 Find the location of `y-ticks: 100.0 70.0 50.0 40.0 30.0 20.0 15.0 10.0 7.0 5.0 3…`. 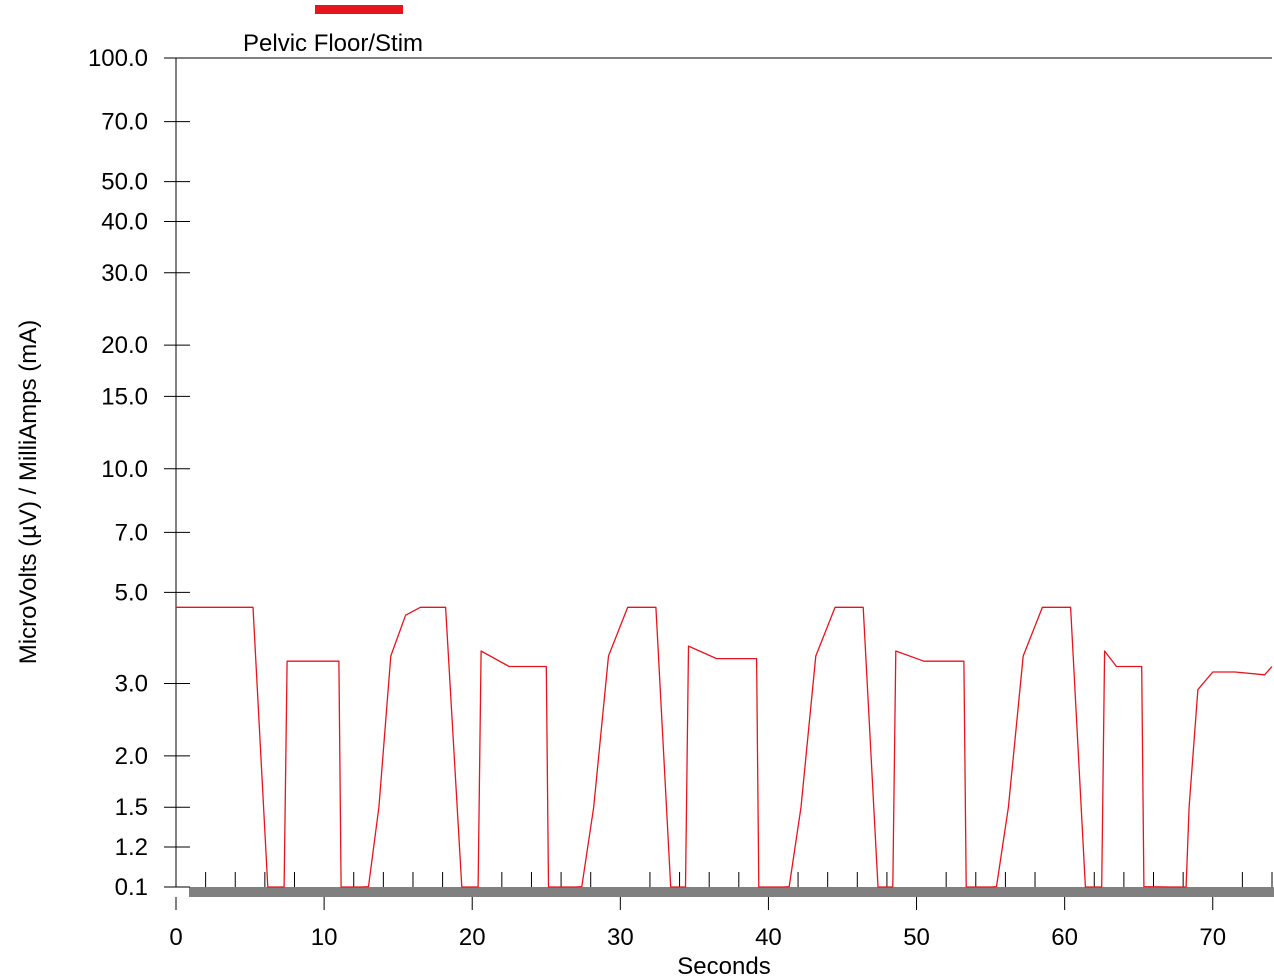

y-ticks: 100.0 70.0 50.0 40.0 30.0 20.0 15.0 10.0 7.0 5.0 3… is located at coordinates (139, 473).